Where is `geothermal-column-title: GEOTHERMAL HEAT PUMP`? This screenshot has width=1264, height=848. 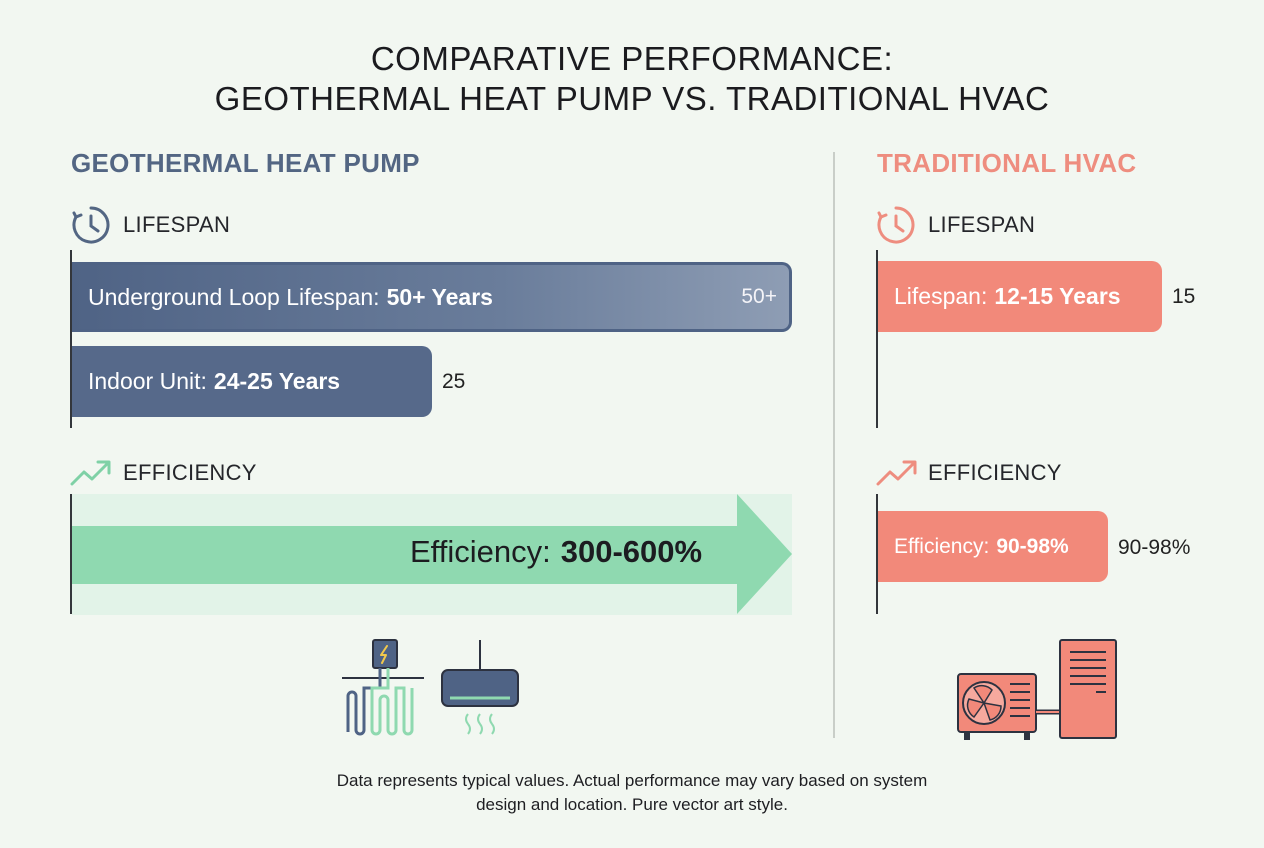
geothermal-column-title: GEOTHERMAL HEAT PUMP is located at coordinates (245, 163).